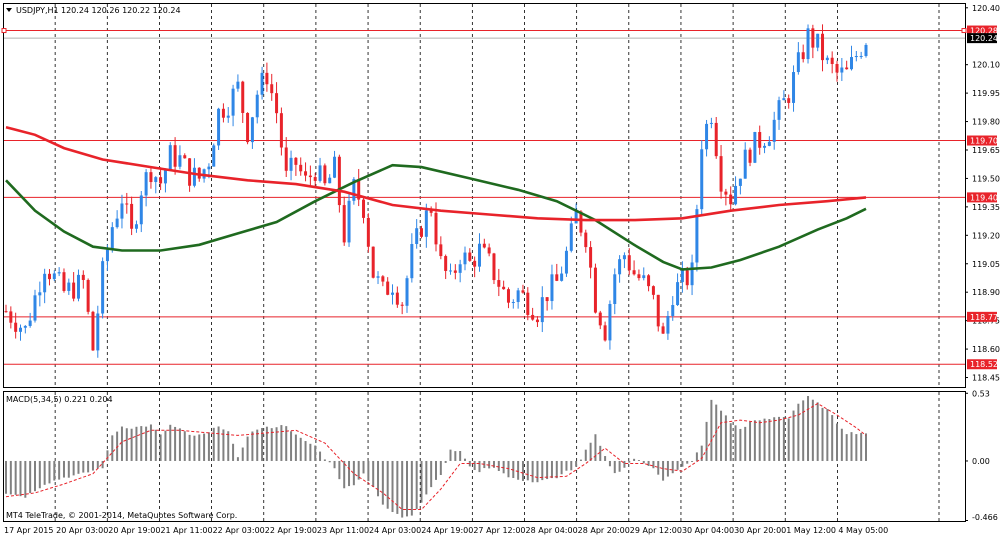 The height and width of the screenshot is (537, 1000). What do you see at coordinates (985, 517) in the screenshot?
I see `macd-tick-label: -0.466` at bounding box center [985, 517].